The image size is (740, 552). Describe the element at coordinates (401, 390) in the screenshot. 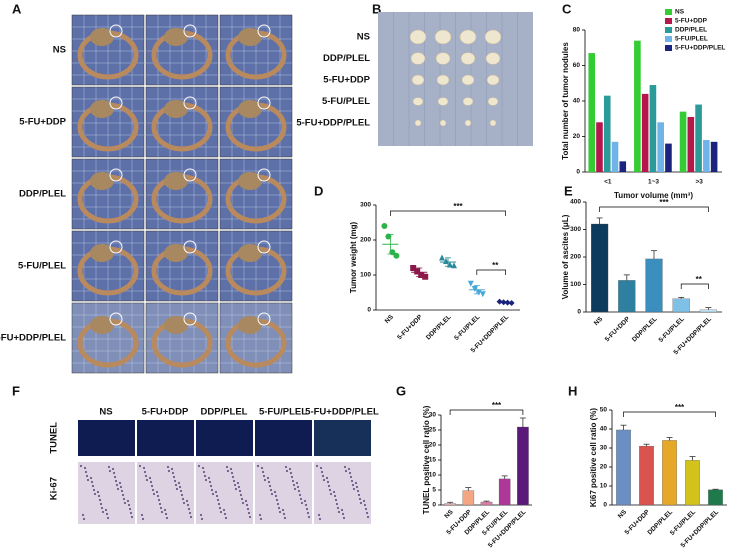

I see `panel-label: G` at that location.